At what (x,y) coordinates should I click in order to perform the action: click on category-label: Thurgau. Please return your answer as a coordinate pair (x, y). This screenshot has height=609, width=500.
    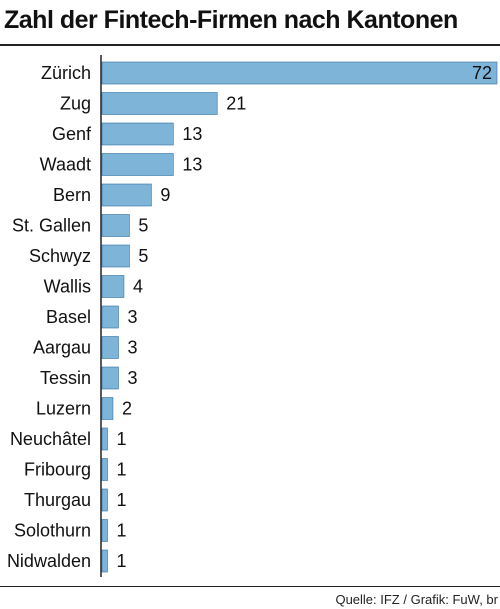
    Looking at the image, I should click on (57, 500).